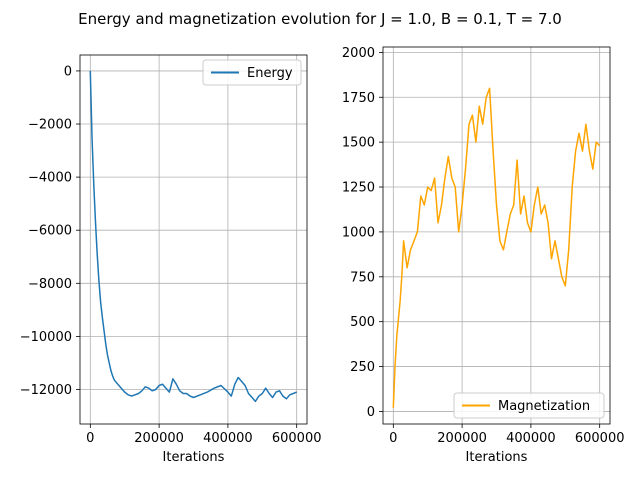  I want to click on energy-y-tick-label: −6000, so click(50, 231).